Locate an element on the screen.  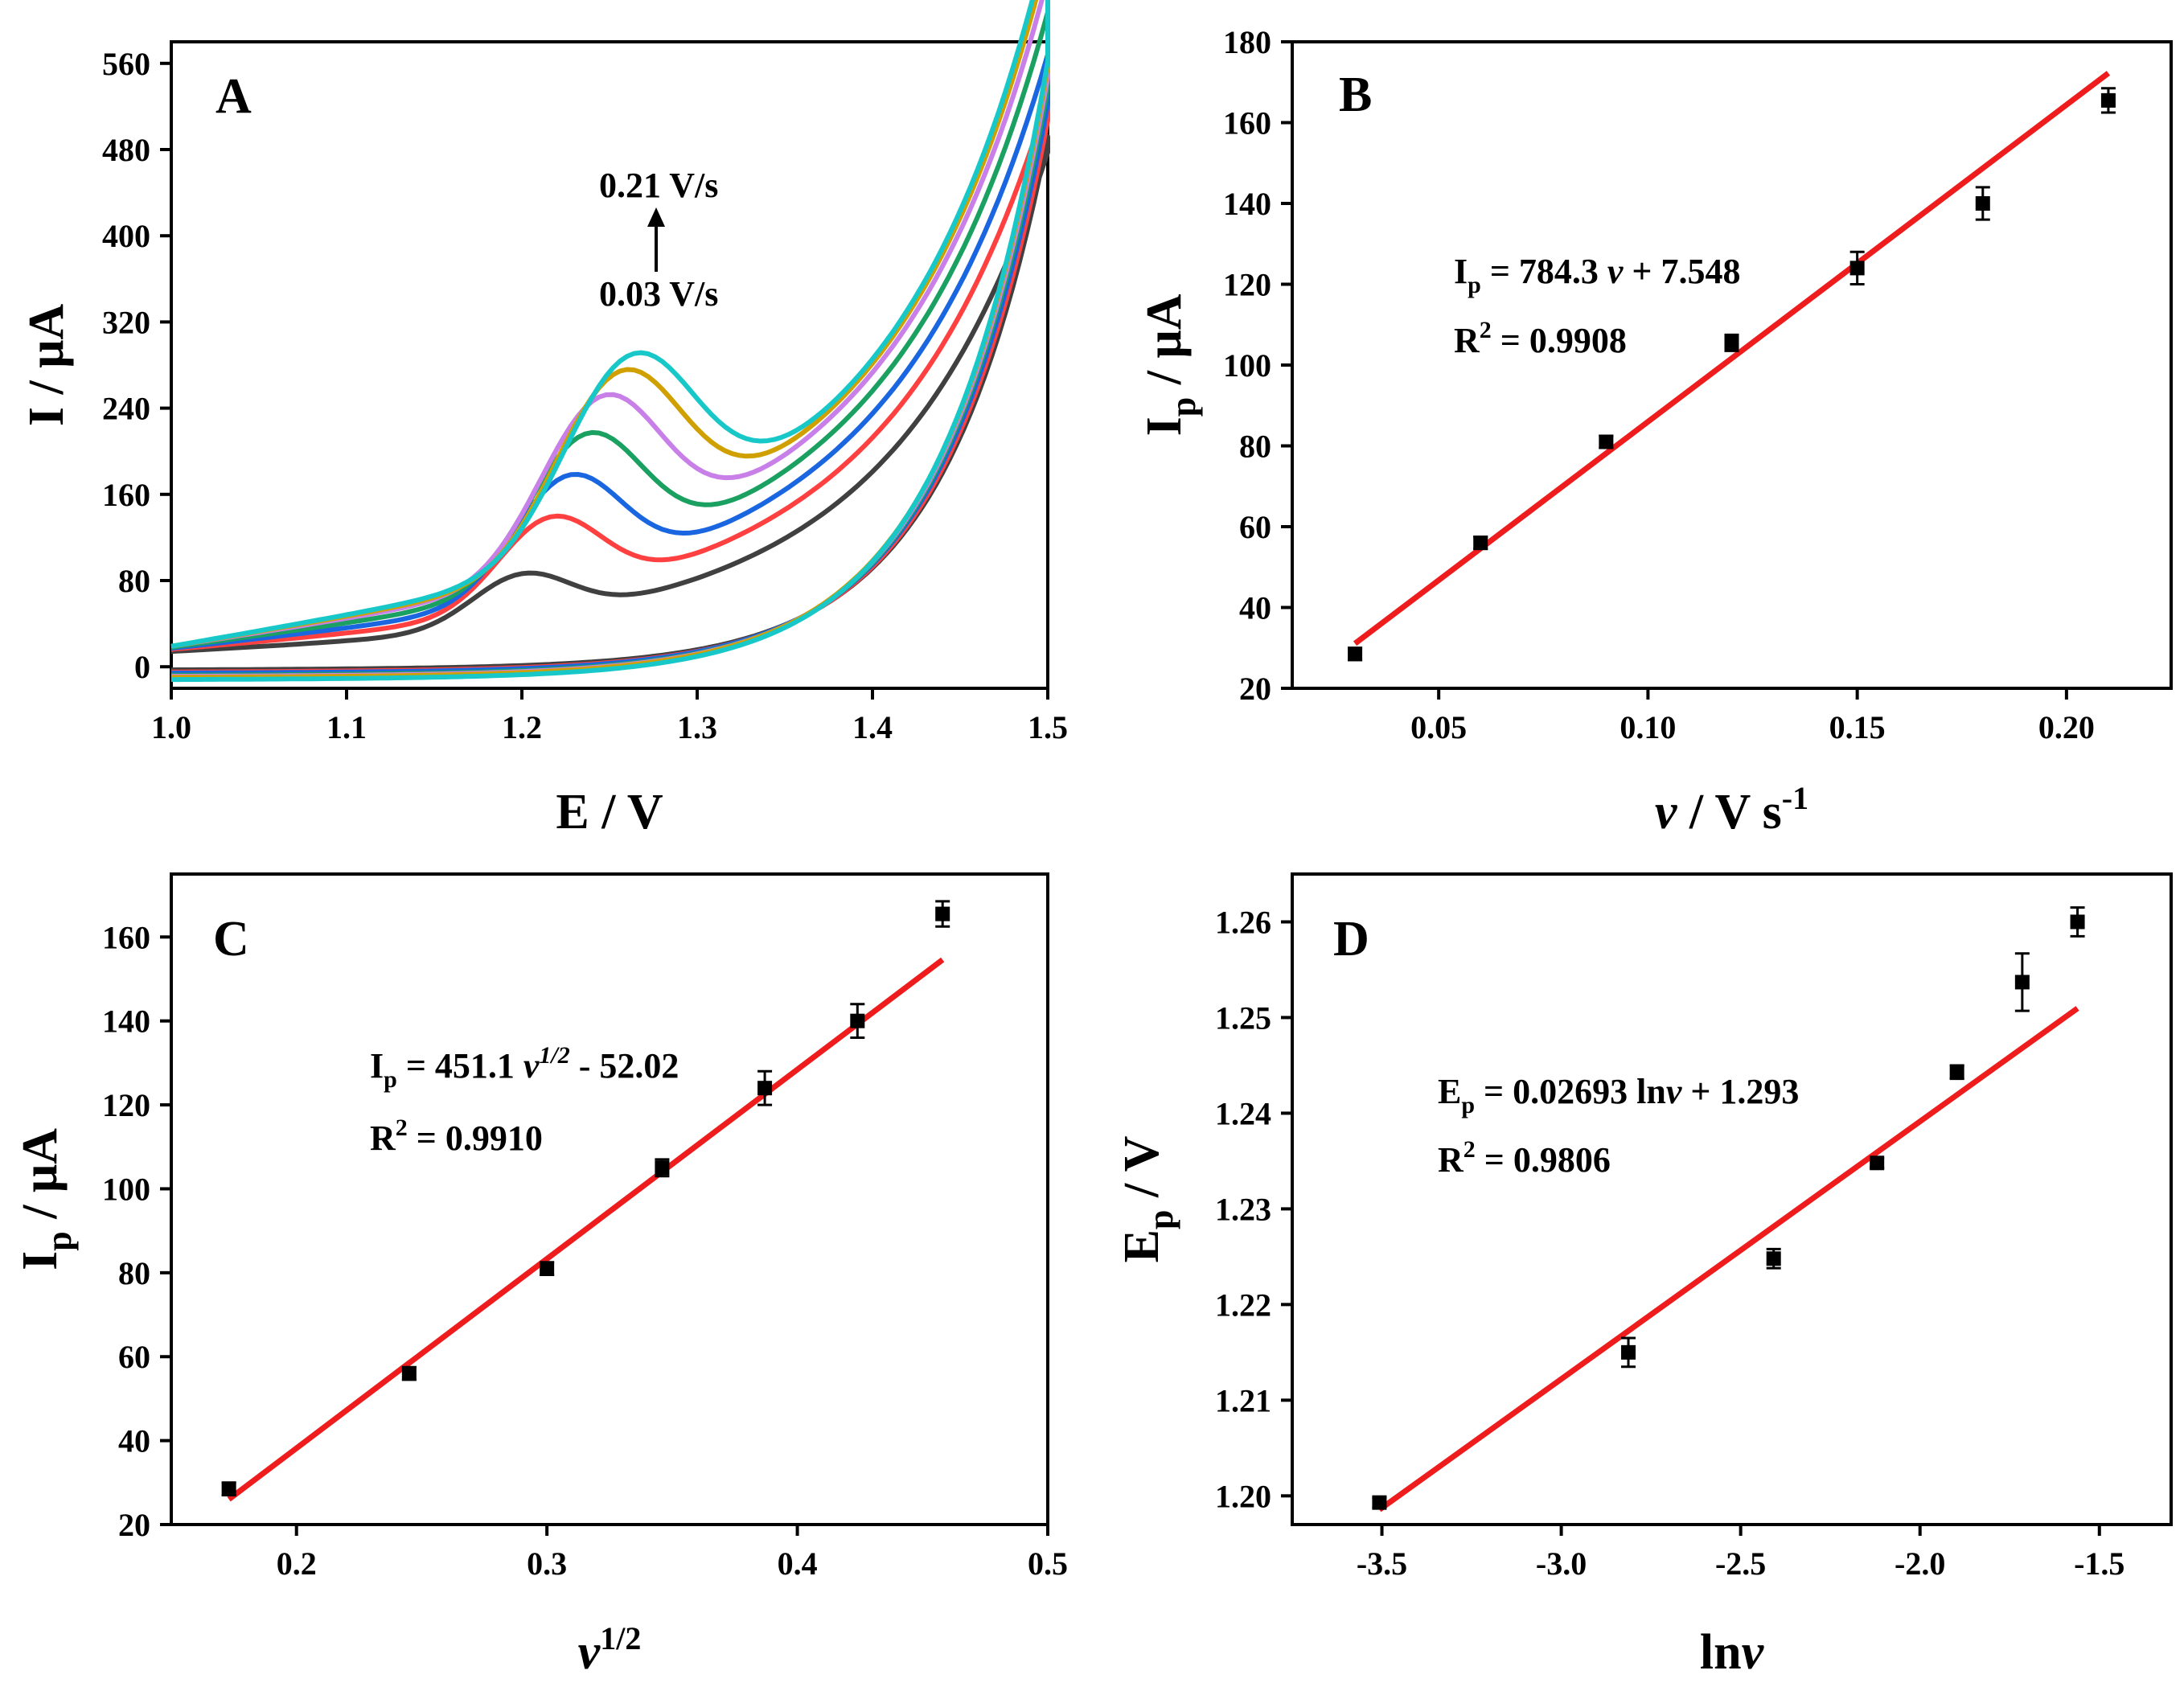
panel-letter: C is located at coordinates (231, 939).